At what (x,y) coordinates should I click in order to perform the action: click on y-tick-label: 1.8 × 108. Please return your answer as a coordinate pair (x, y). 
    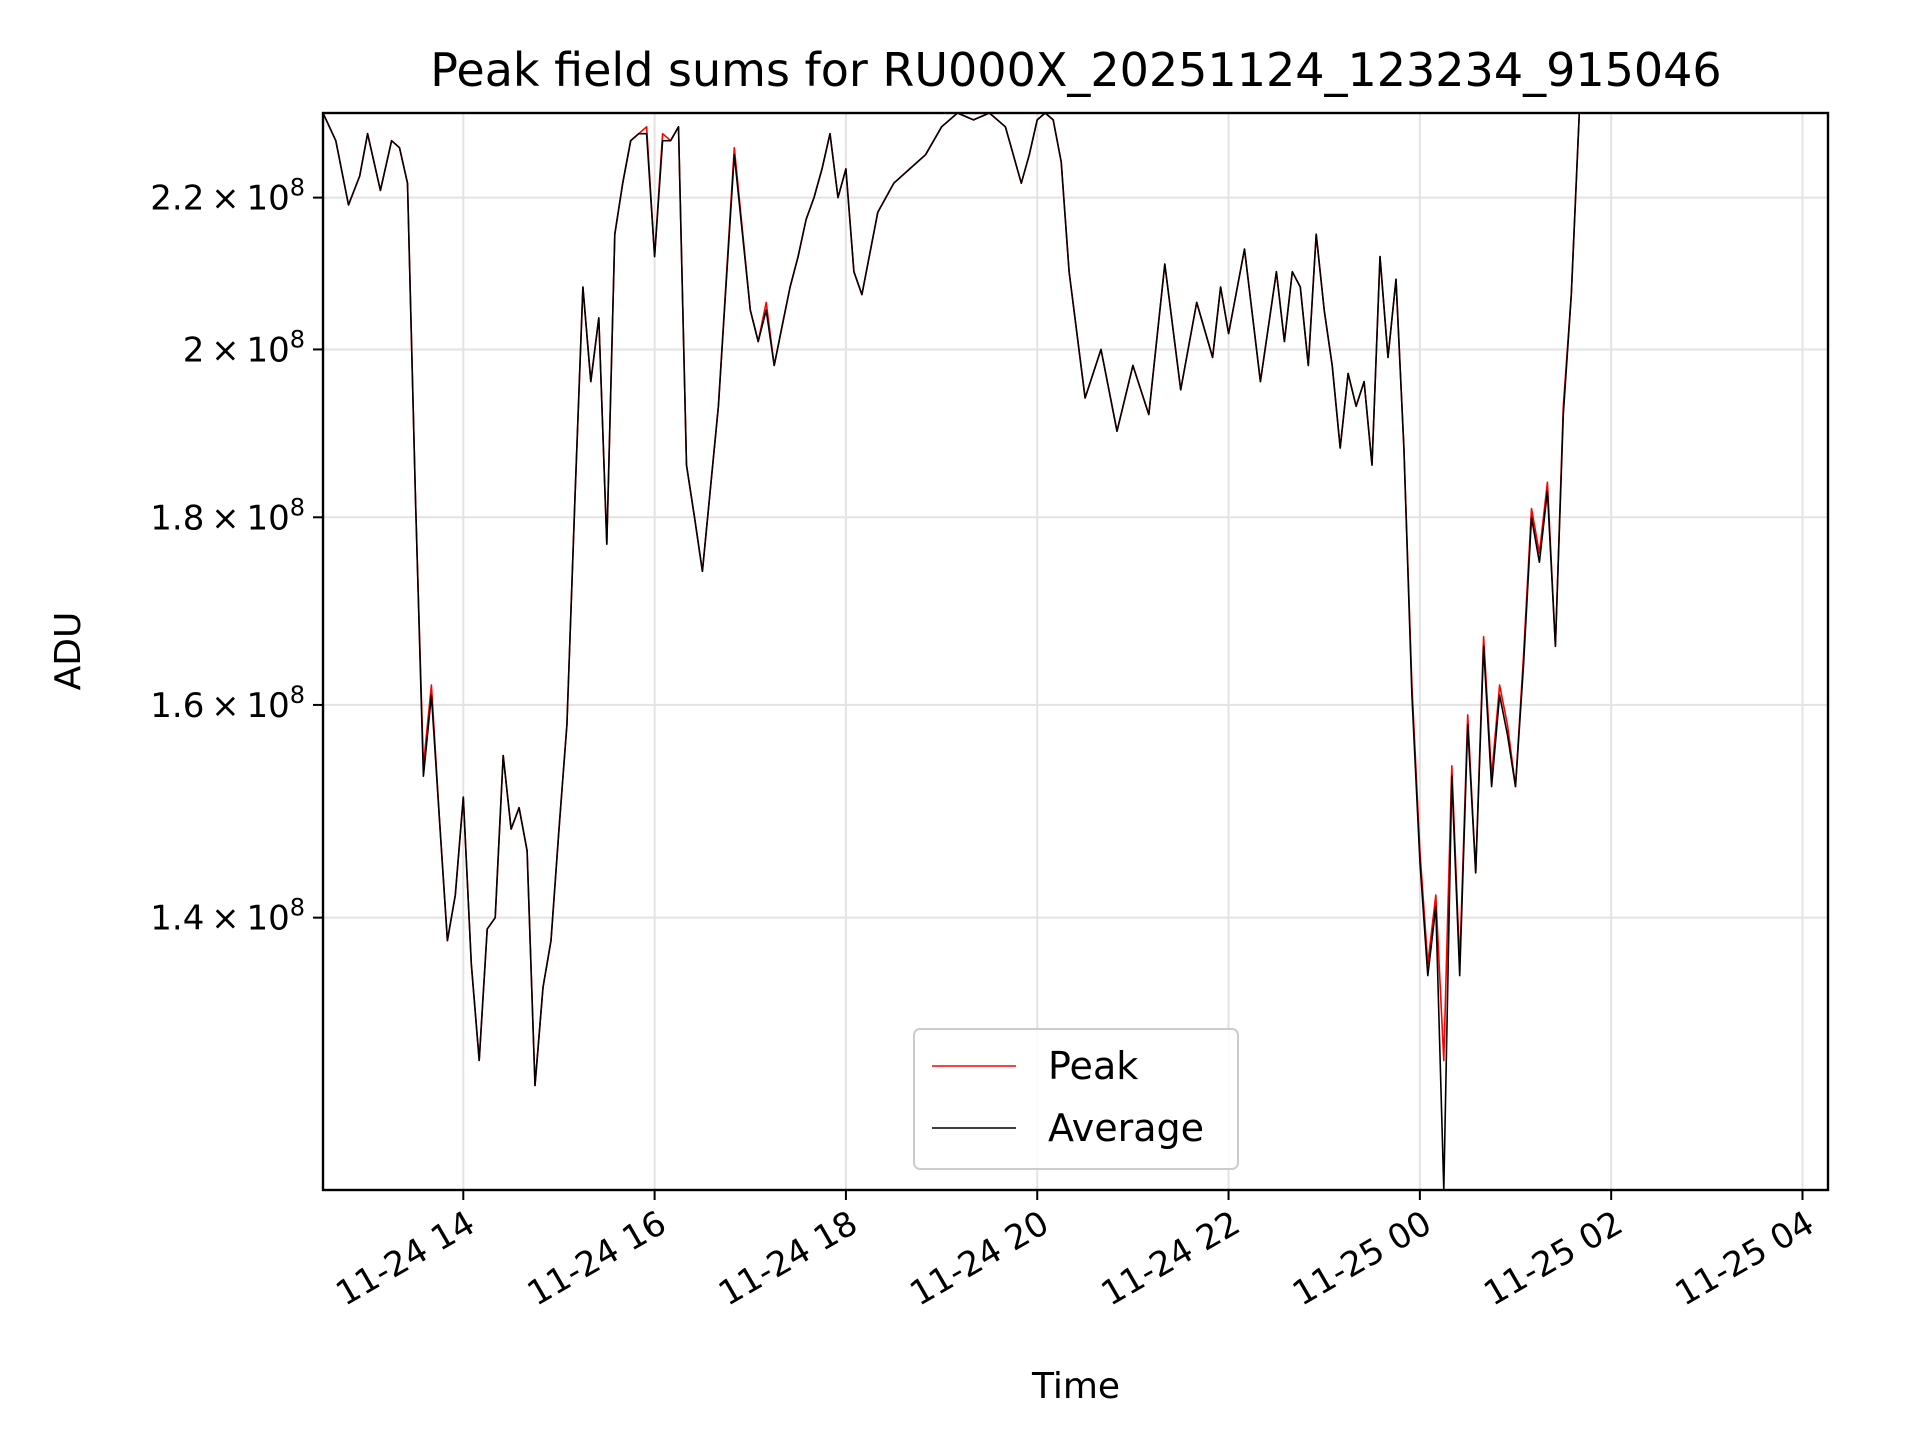
    Looking at the image, I should click on (227, 515).